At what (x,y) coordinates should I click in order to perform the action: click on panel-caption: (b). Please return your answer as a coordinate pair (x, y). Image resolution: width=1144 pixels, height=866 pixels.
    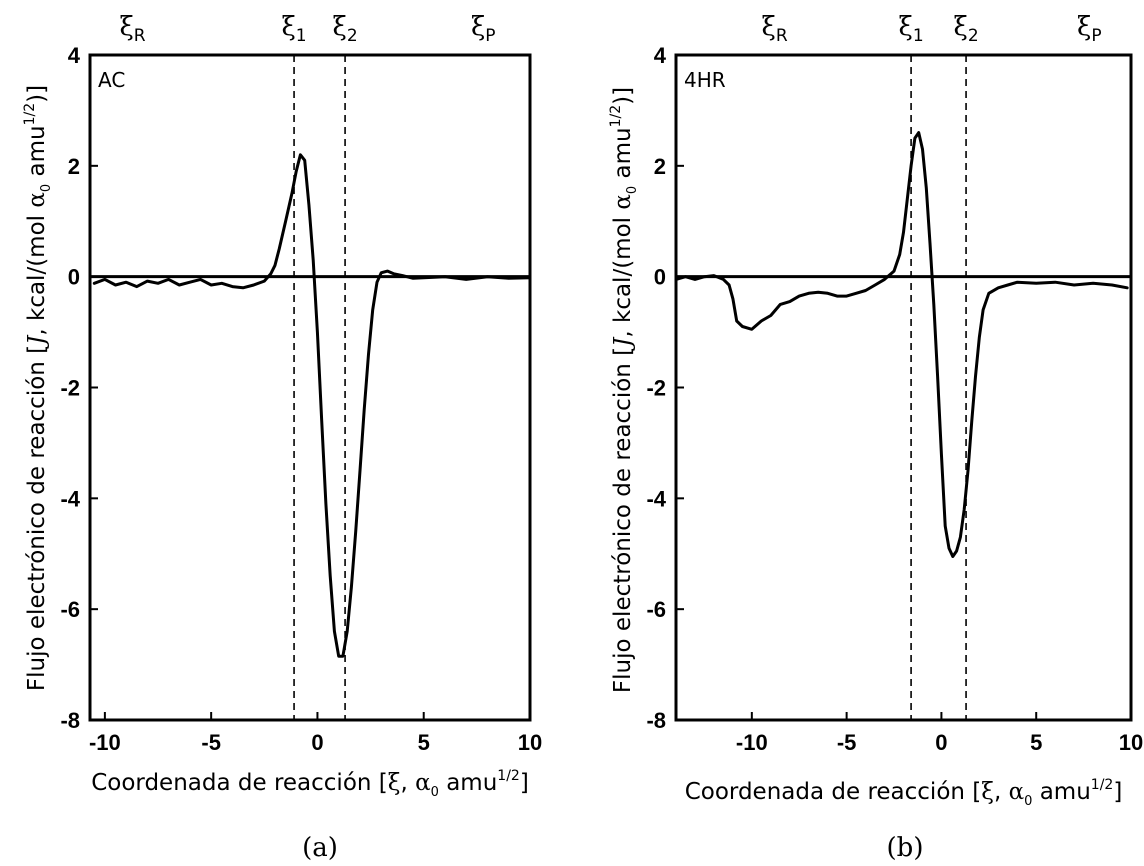
    Looking at the image, I should click on (905, 848).